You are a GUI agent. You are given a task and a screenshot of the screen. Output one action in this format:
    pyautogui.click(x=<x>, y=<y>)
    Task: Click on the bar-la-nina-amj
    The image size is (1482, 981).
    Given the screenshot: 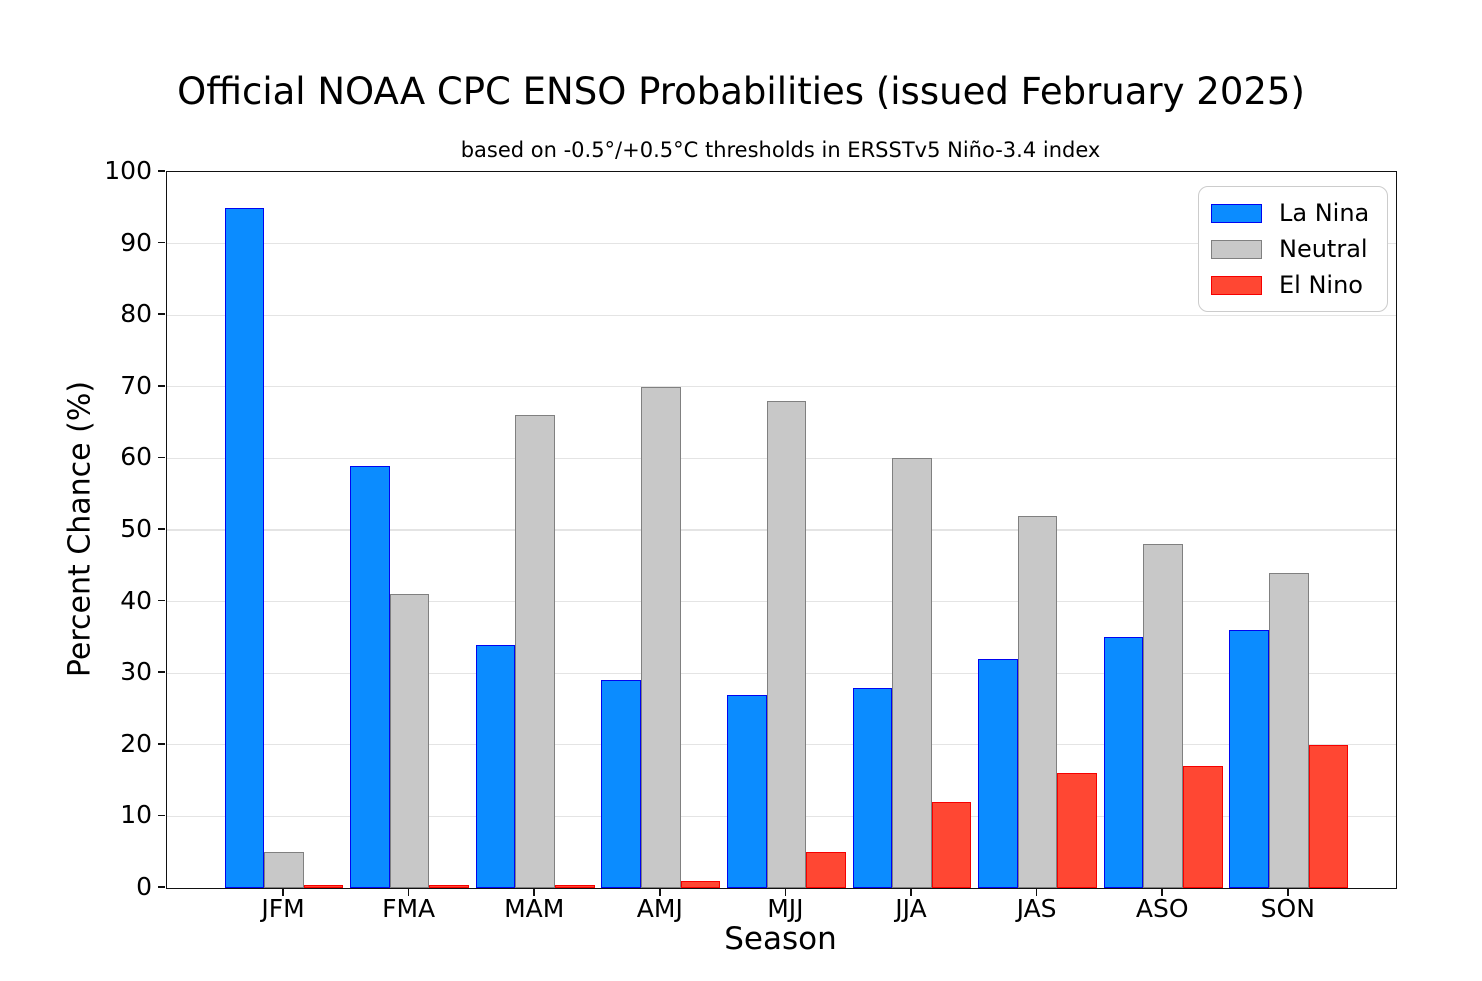 What is the action you would take?
    pyautogui.click(x=621, y=784)
    